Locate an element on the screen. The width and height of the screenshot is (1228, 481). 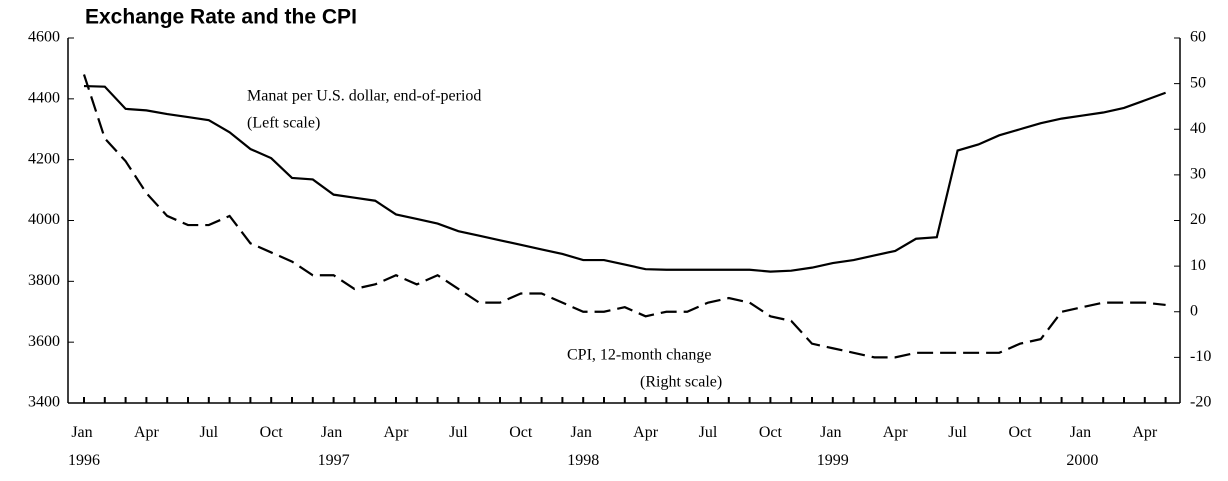
chart-title: Exchange Rate and the CPI is located at coordinates (221, 17).